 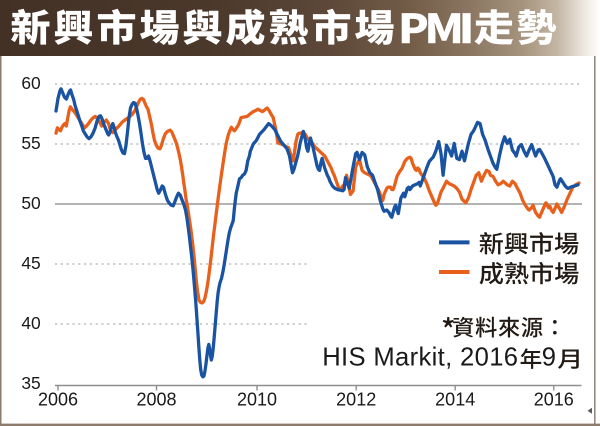 What do you see at coordinates (30, 263) in the screenshot?
I see `svg-text: 45` at bounding box center [30, 263].